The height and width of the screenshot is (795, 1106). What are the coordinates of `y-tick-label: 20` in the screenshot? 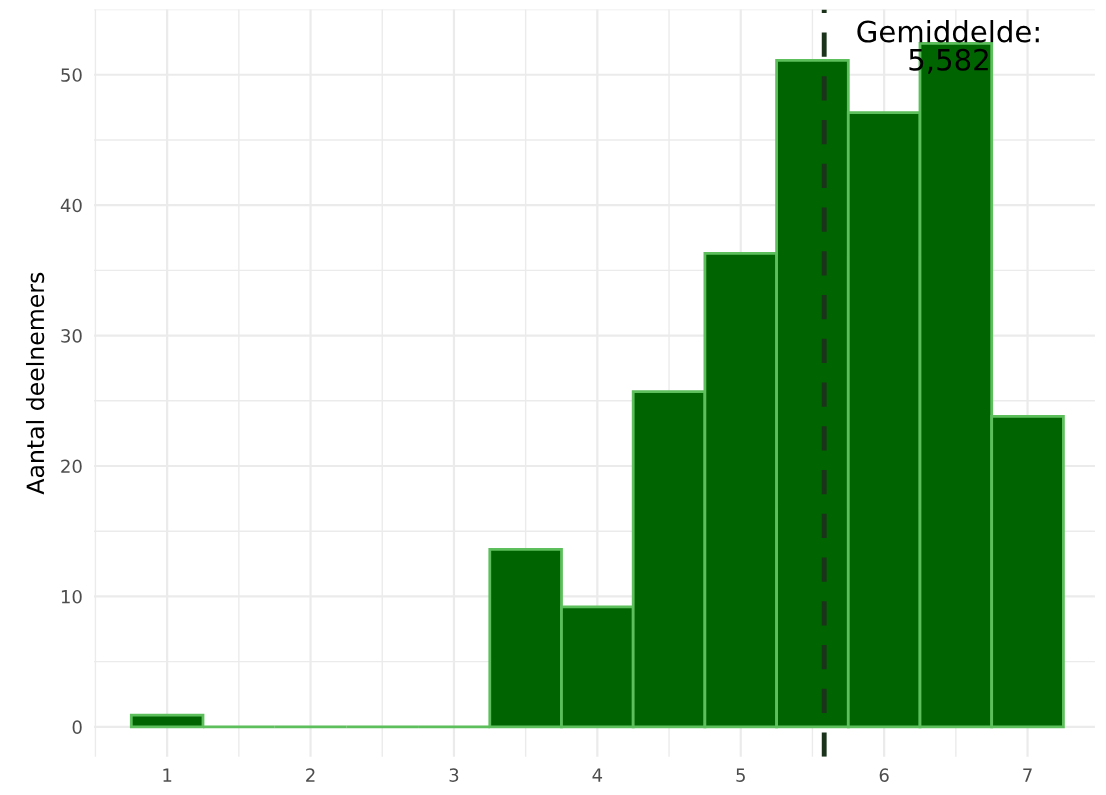 It's located at (71, 466).